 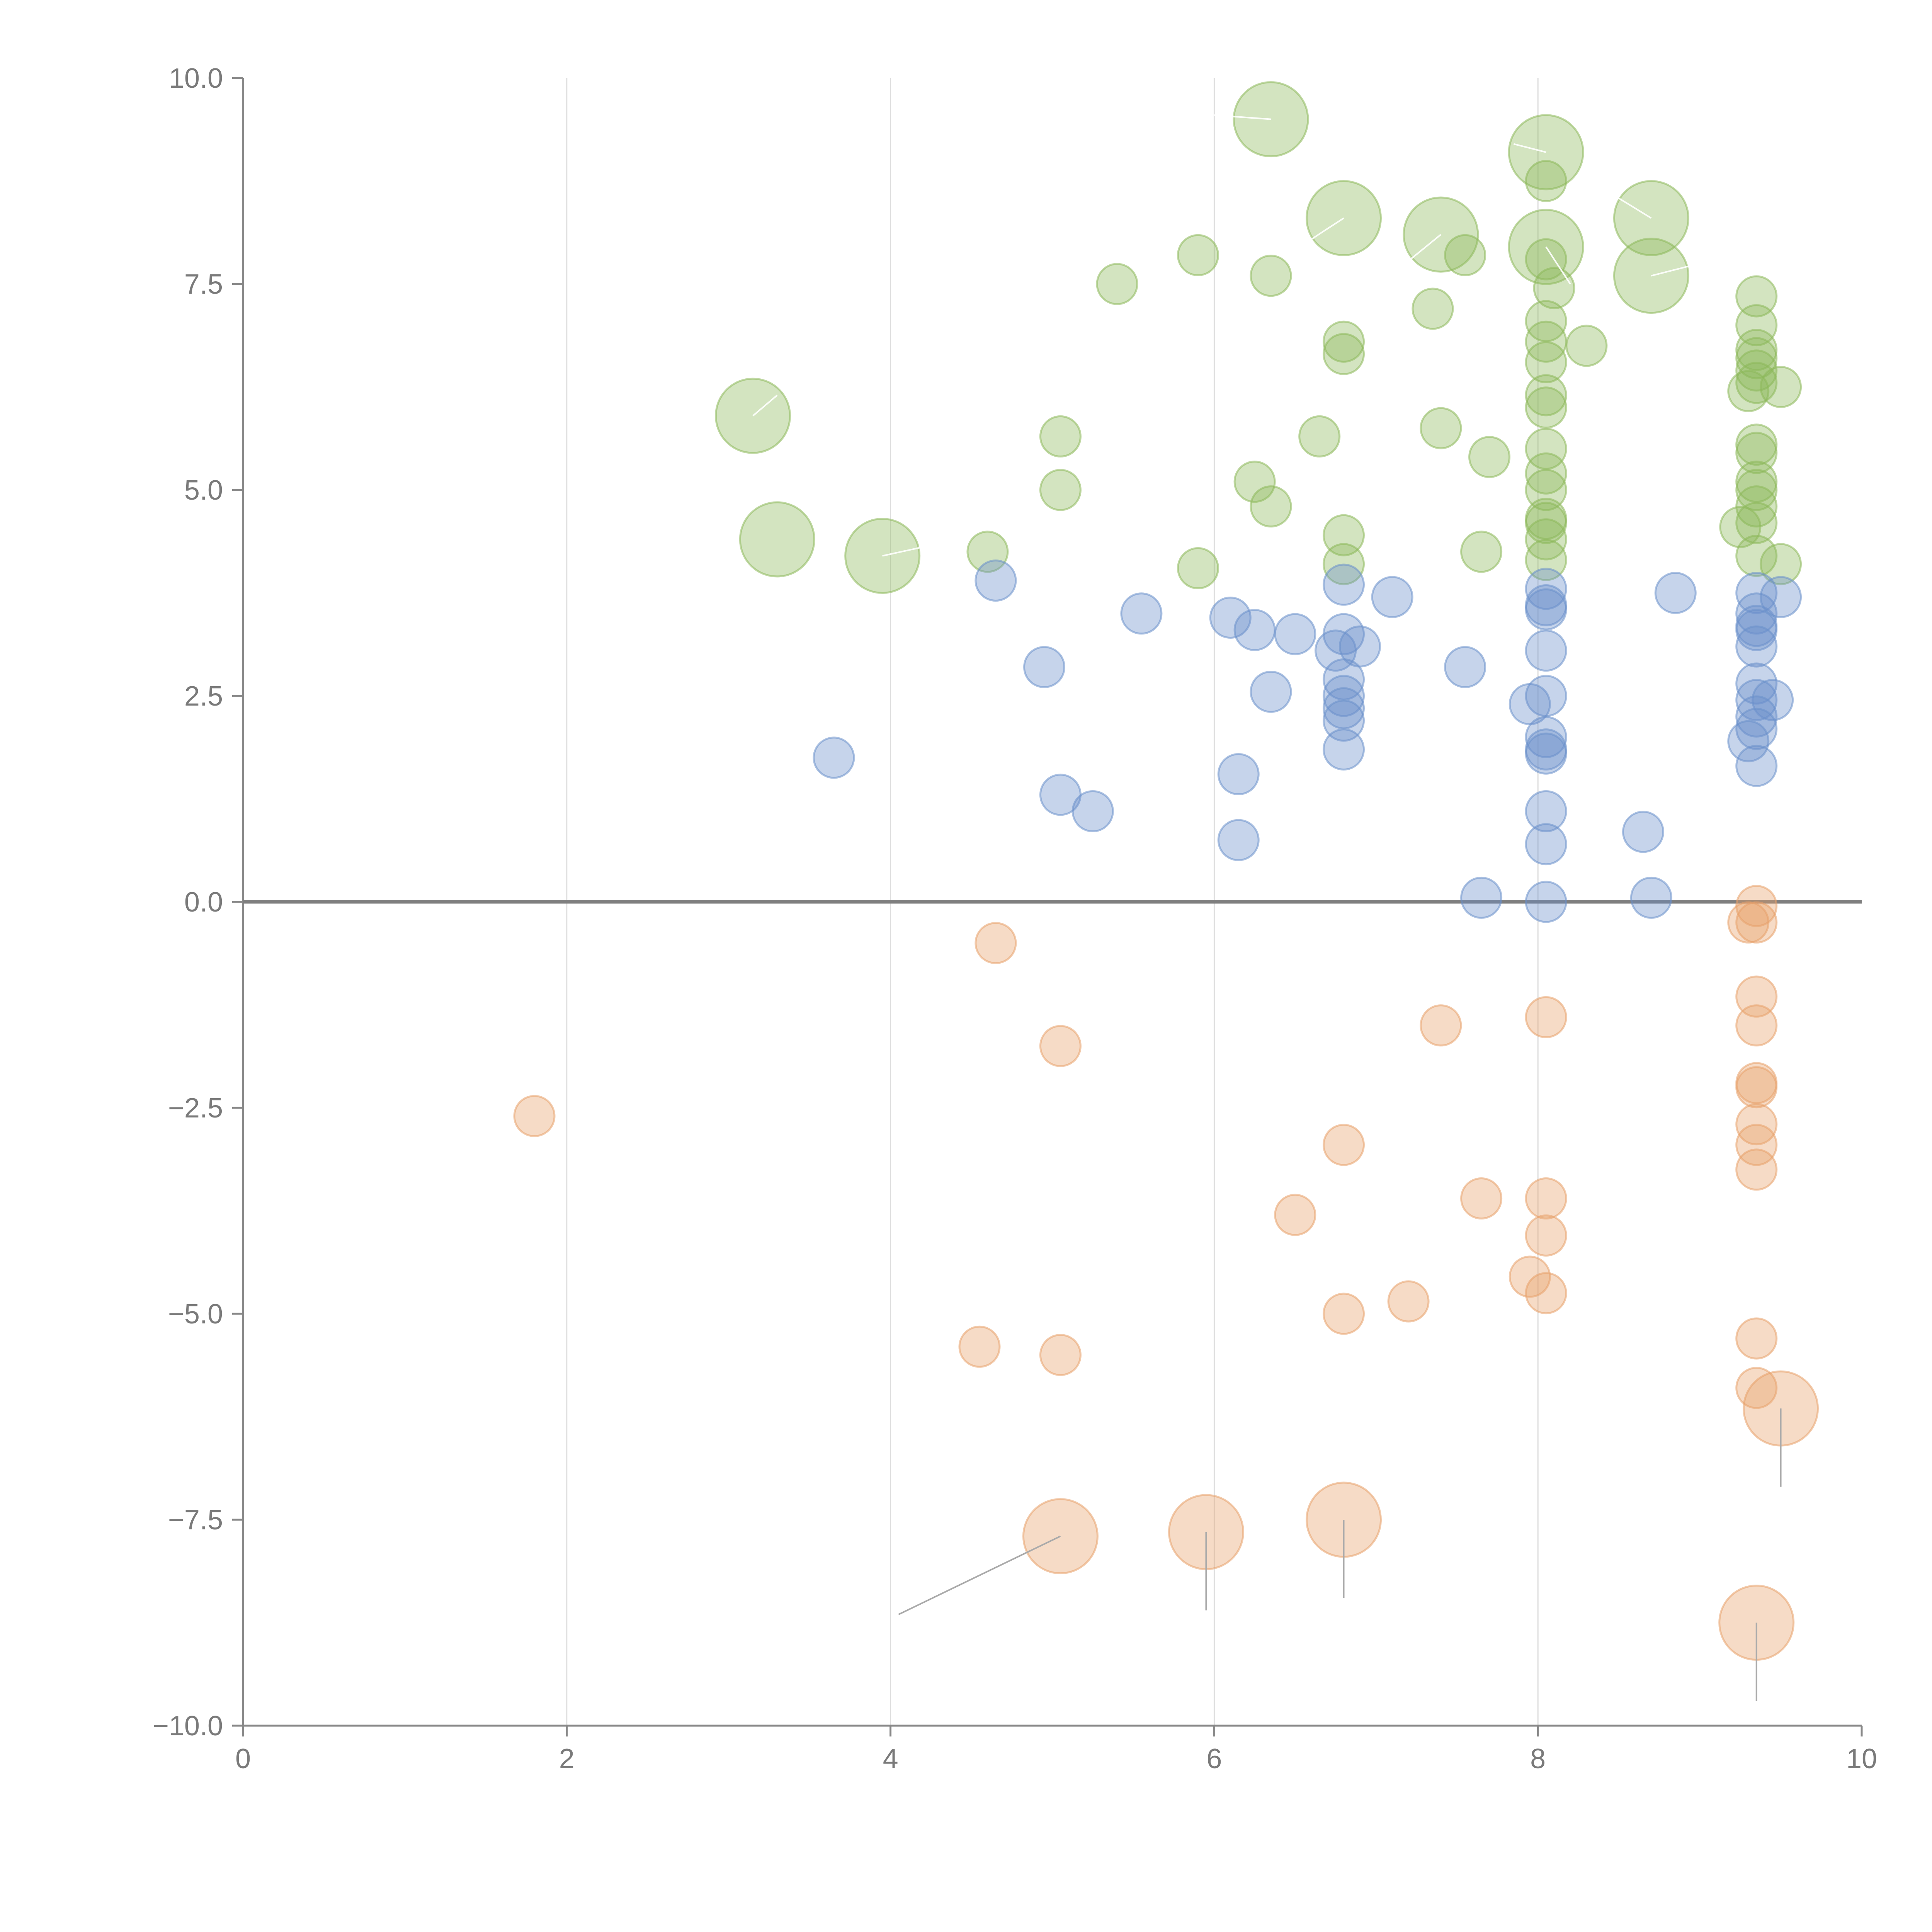 What do you see at coordinates (1862, 1758) in the screenshot?
I see `x-tick-label: 10` at bounding box center [1862, 1758].